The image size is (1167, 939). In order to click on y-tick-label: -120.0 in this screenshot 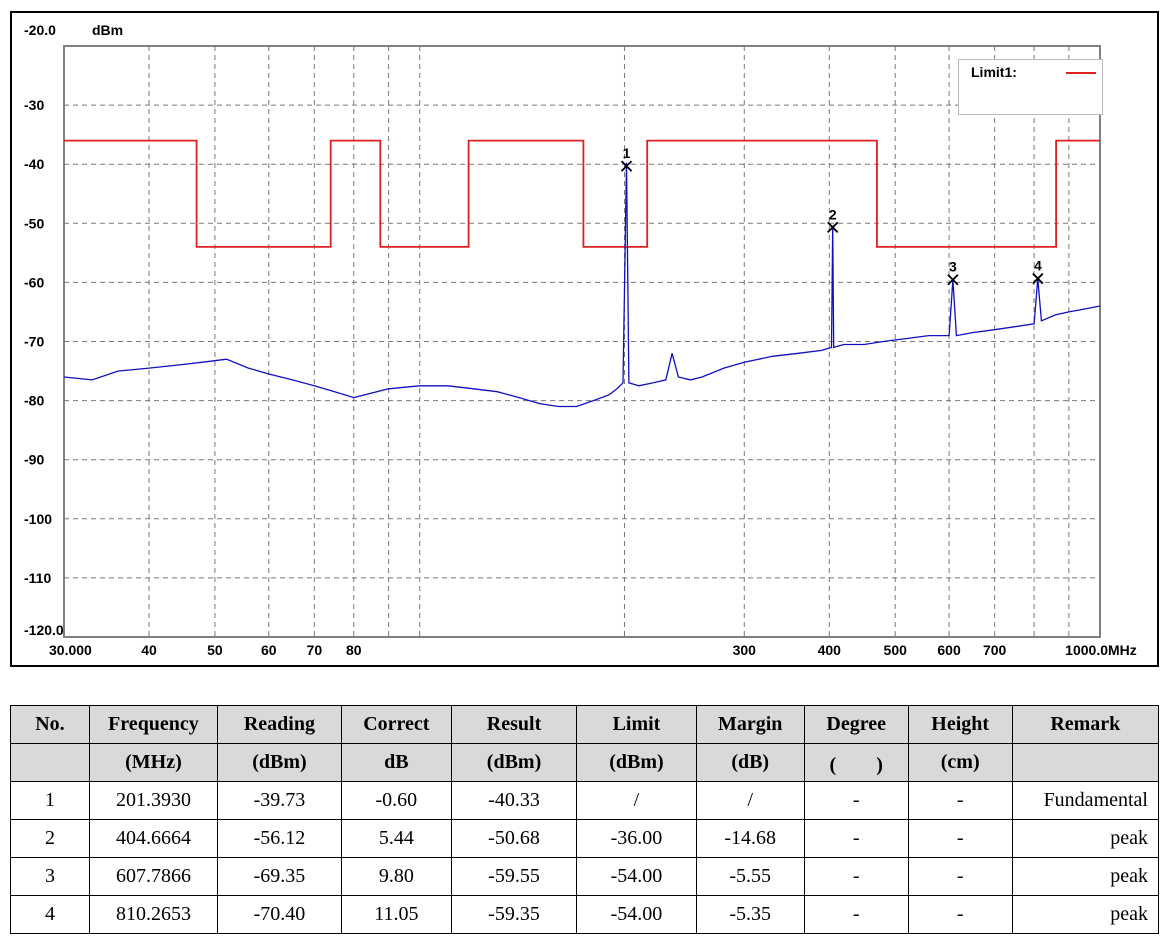, I will do `click(44, 630)`.